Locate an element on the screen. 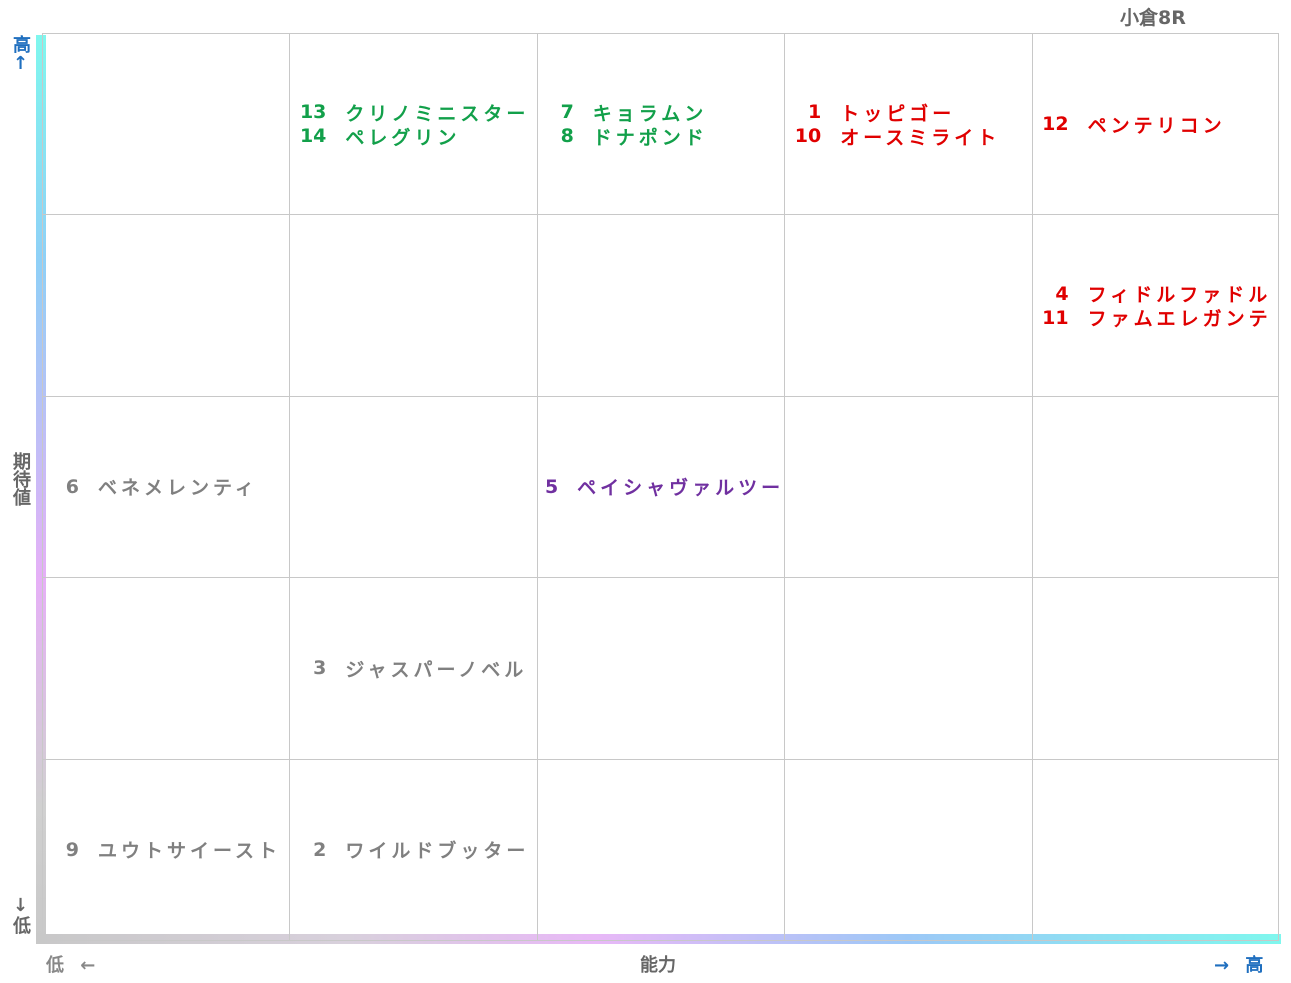  cell: 13 クリノミニスター 14 ペレグリン is located at coordinates (413, 125).